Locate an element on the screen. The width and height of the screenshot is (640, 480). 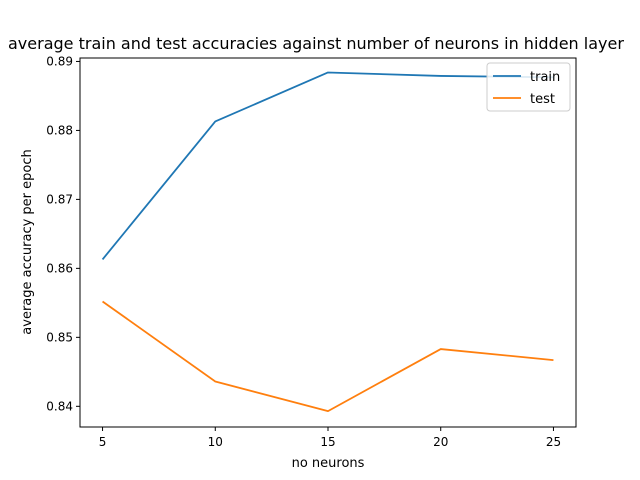
legend-box is located at coordinates (528, 87).